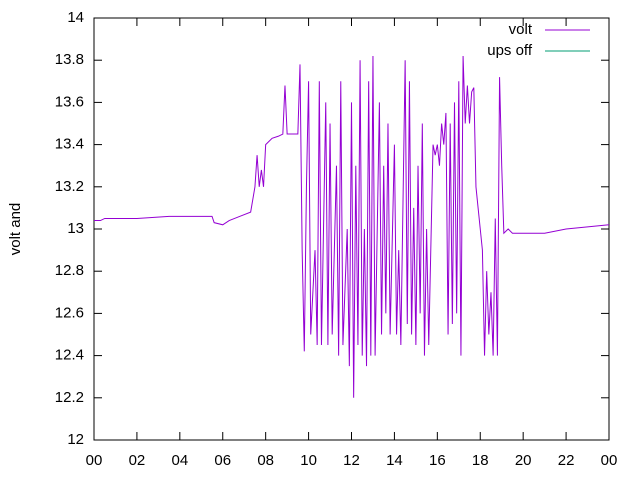 This screenshot has height=480, width=640. I want to click on x-tick-label: 16, so click(437, 460).